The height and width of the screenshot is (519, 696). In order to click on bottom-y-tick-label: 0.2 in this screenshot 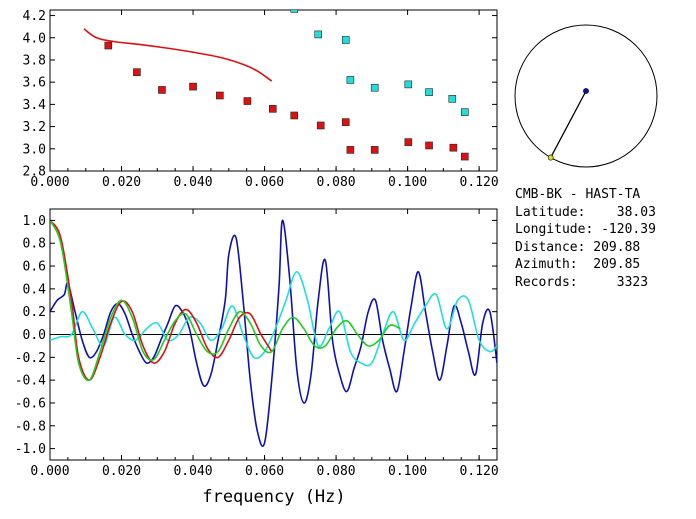, I will do `click(34, 312)`.